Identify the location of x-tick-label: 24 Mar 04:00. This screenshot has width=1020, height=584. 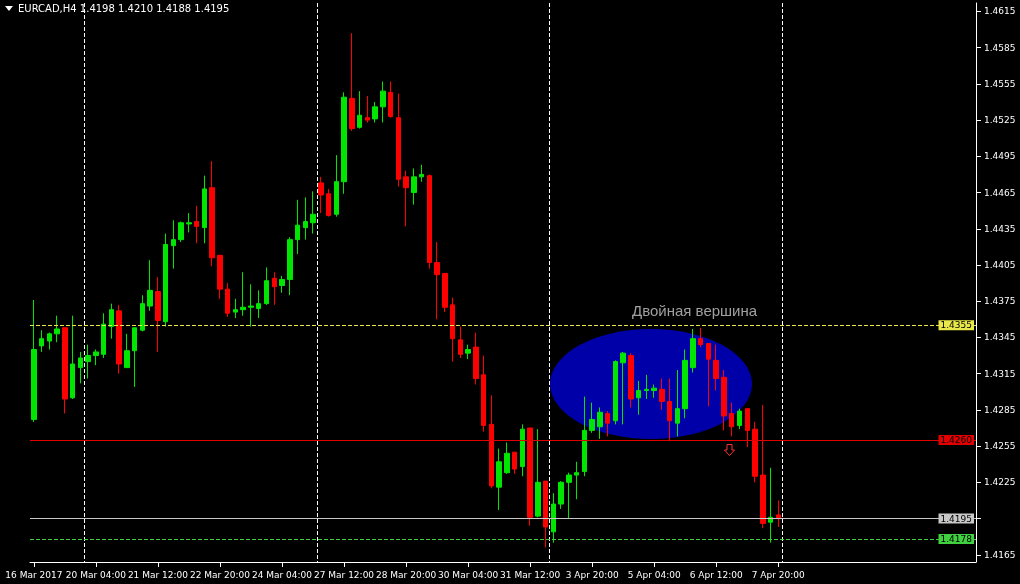
(282, 574).